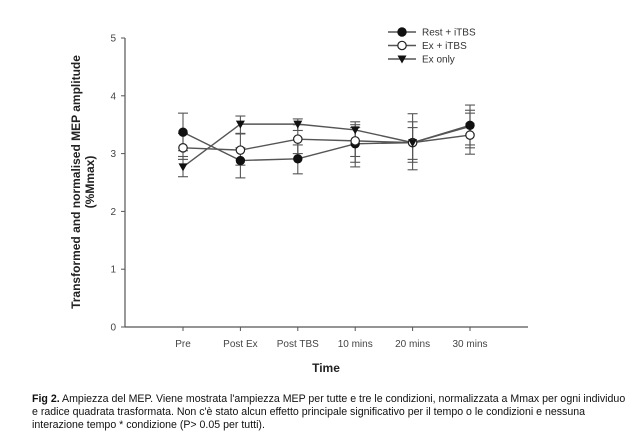 This screenshot has width=640, height=447. I want to click on x-axis-title: Time, so click(326, 368).